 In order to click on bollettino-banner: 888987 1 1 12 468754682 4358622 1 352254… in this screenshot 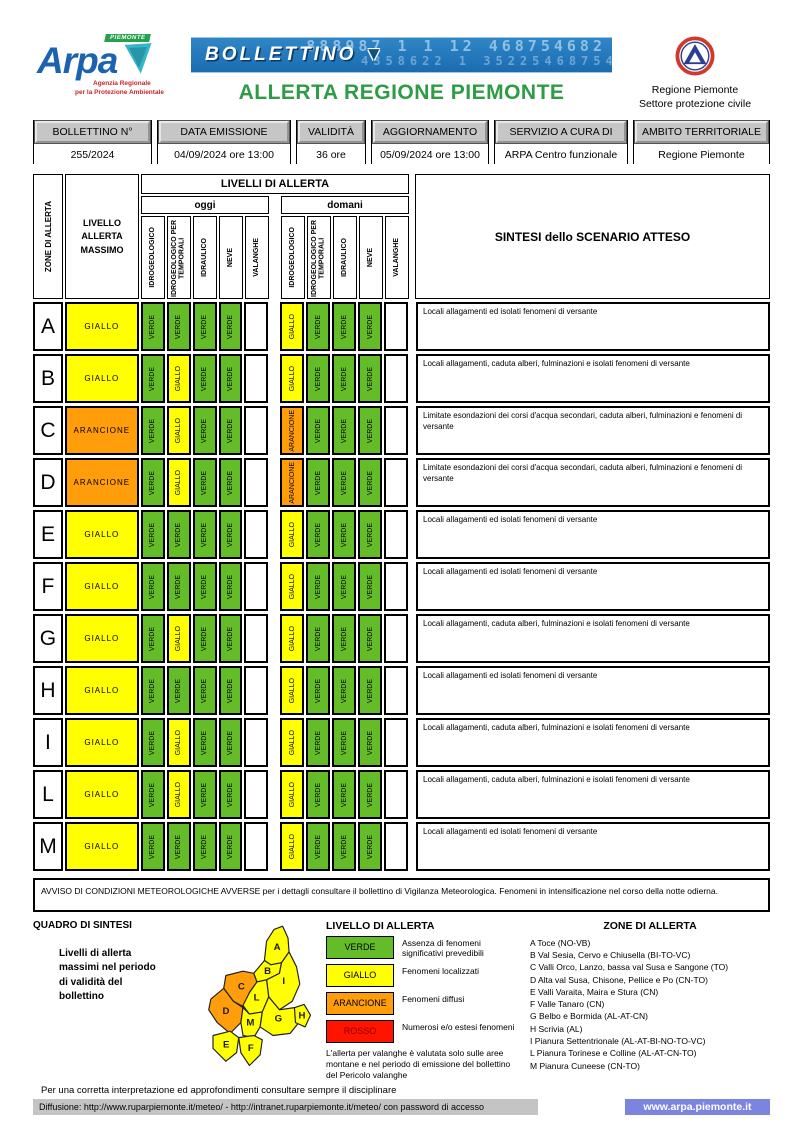, I will do `click(401, 55)`.